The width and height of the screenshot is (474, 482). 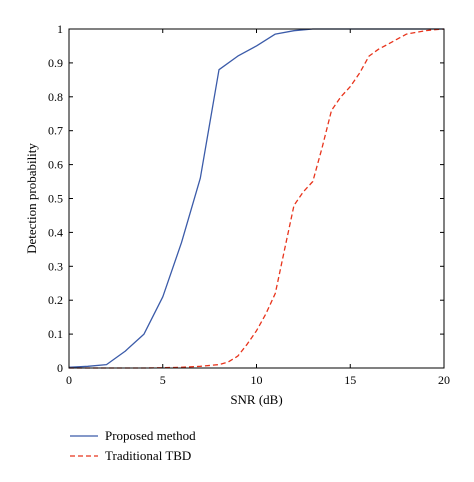 I want to click on x-axis-label: SNR (dB), so click(x=256, y=399).